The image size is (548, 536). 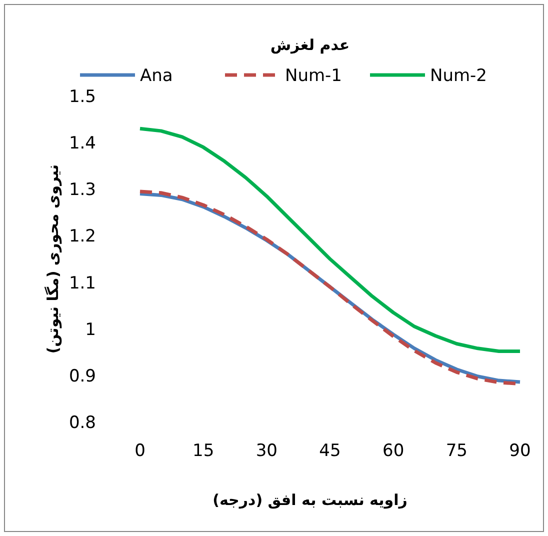 What do you see at coordinates (457, 451) in the screenshot?
I see `x-tick-label: 75` at bounding box center [457, 451].